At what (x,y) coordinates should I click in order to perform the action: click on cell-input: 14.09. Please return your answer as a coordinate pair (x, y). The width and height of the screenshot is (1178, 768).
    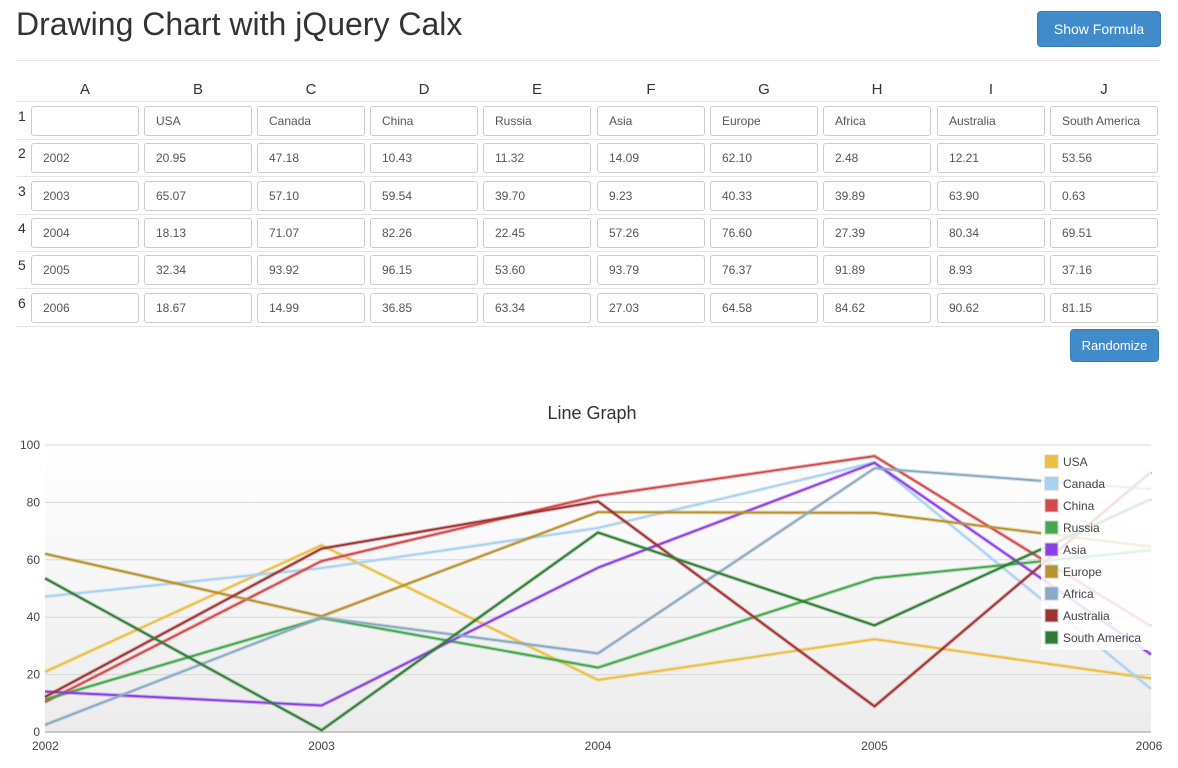
    Looking at the image, I should click on (651, 158).